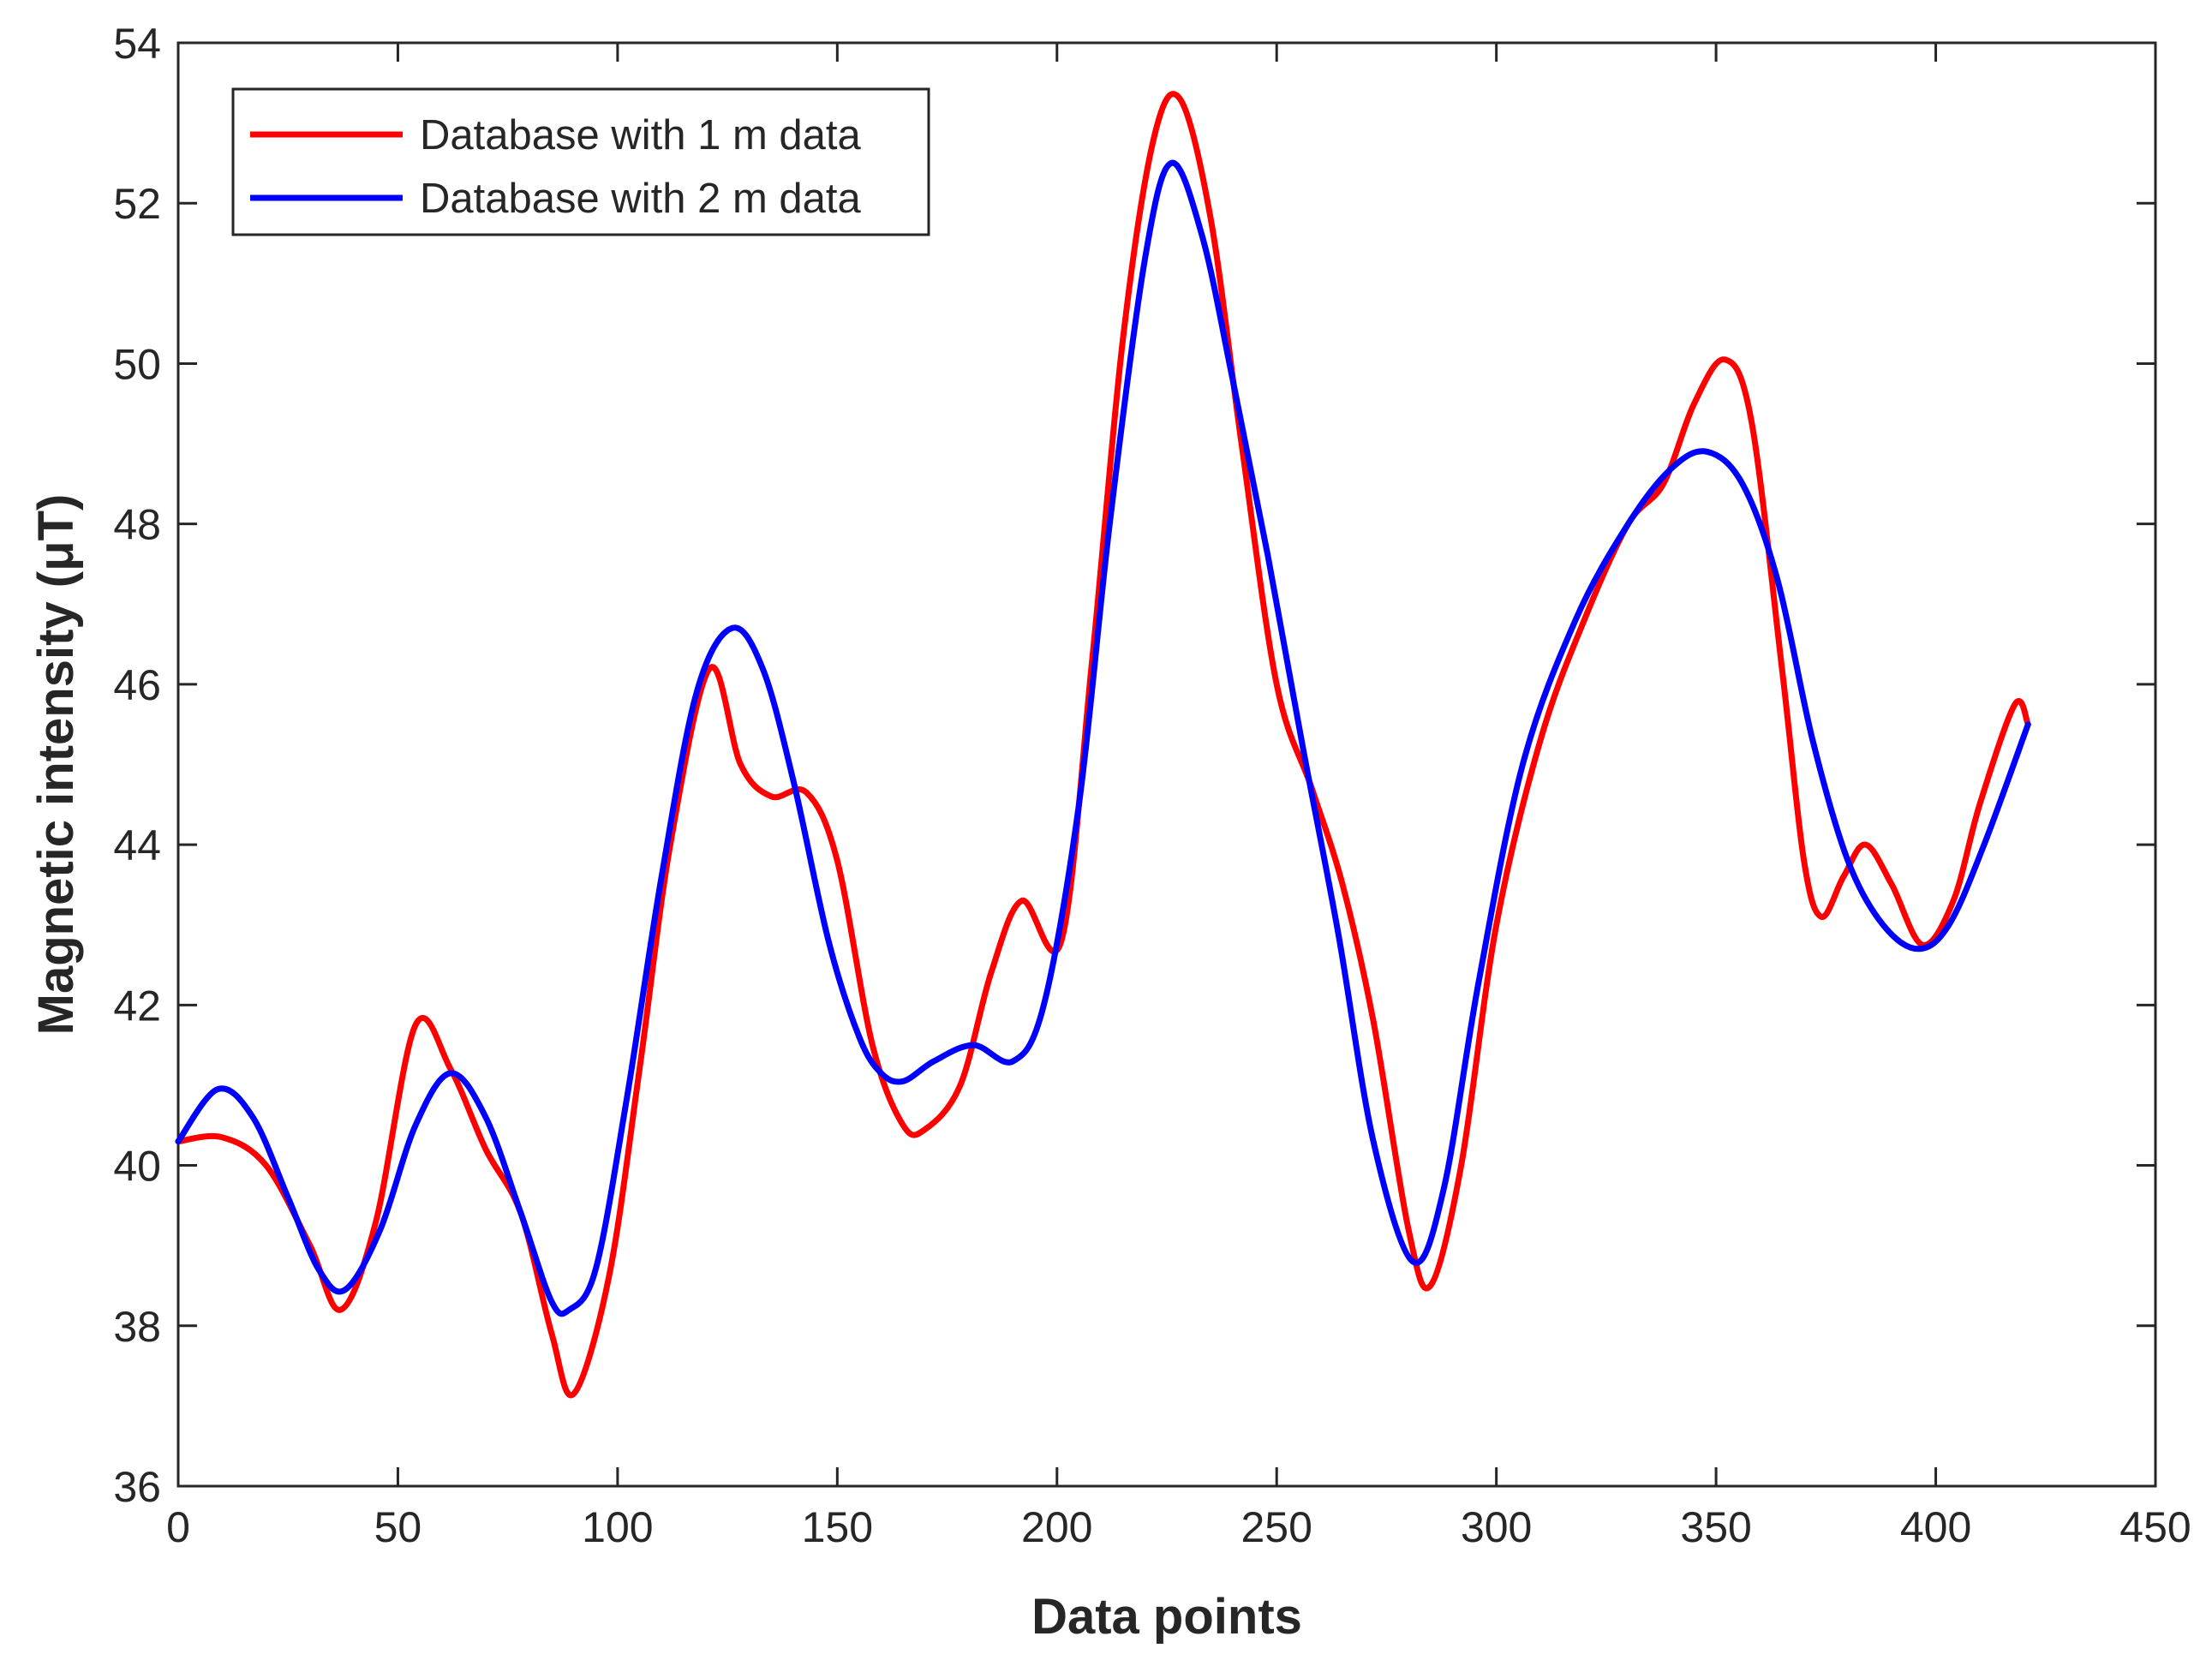 The image size is (2212, 1678). Describe the element at coordinates (837, 1527) in the screenshot. I see `x-tick-label: 150` at that location.